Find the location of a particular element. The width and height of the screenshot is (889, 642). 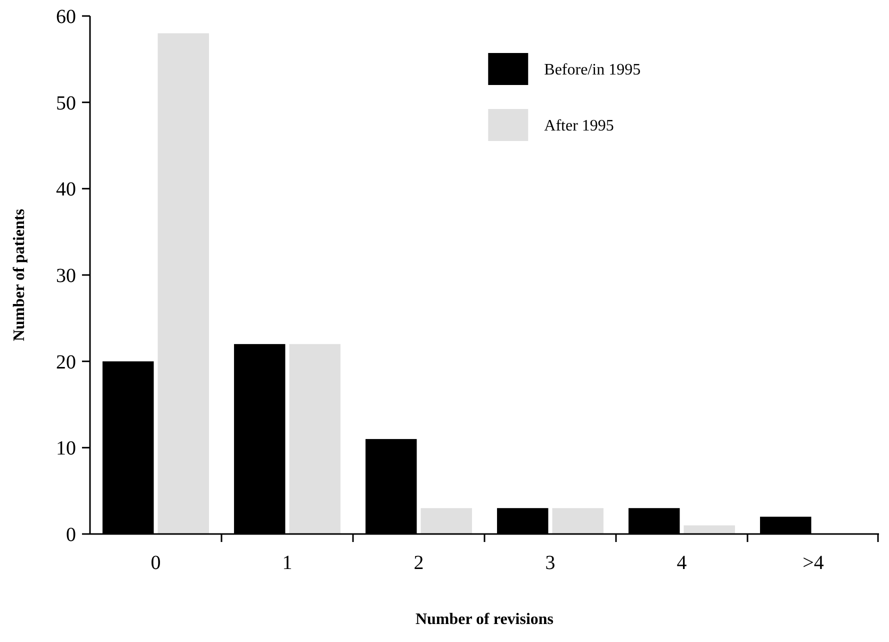

y-tick-label: 0 is located at coordinates (71, 535).